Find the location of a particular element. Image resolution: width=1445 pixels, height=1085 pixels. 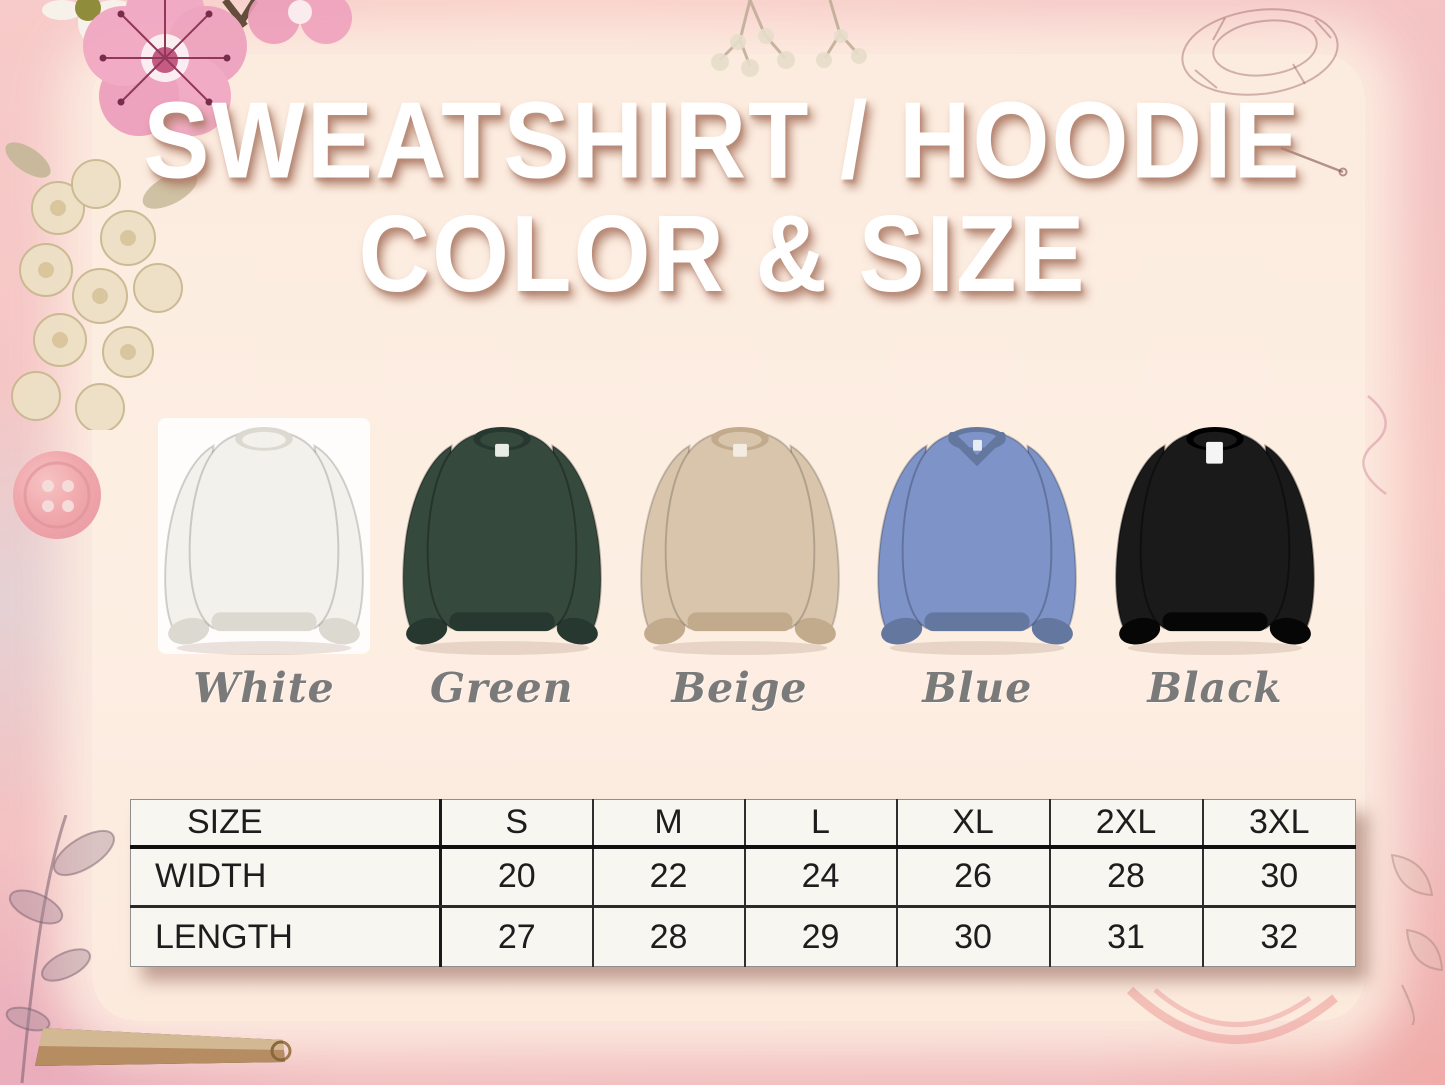

length-l: 29 is located at coordinates (820, 936).